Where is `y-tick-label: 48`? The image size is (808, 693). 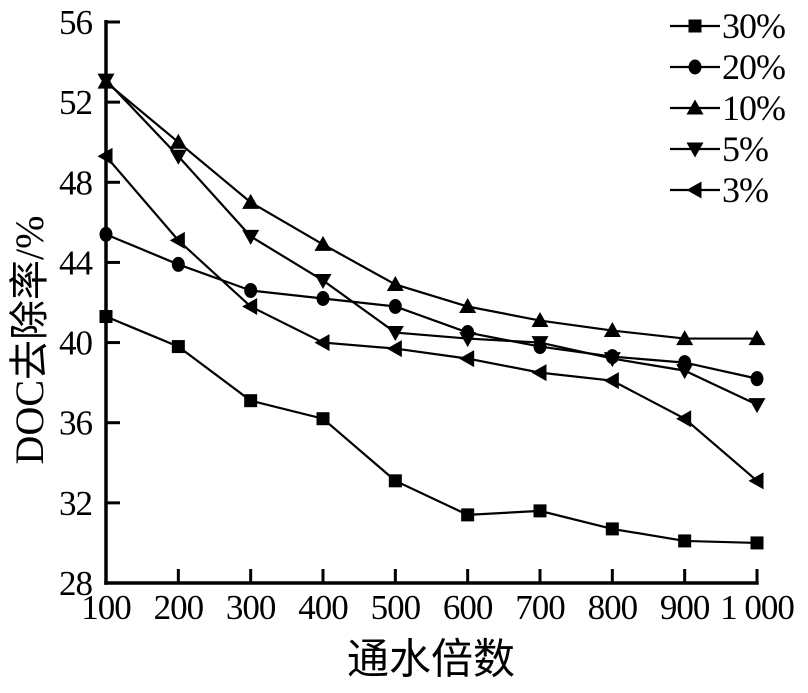 y-tick-label: 48 is located at coordinates (76, 182).